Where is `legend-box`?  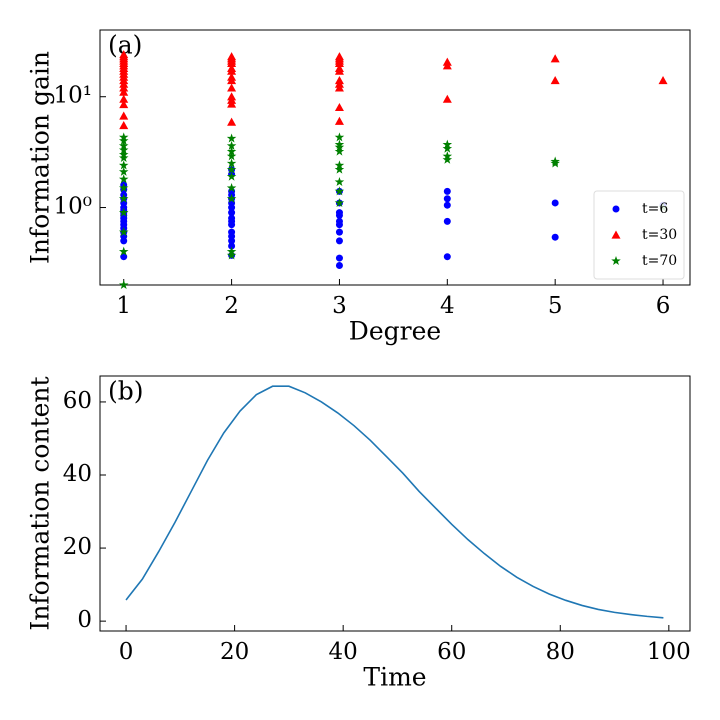
legend-box is located at coordinates (639, 235).